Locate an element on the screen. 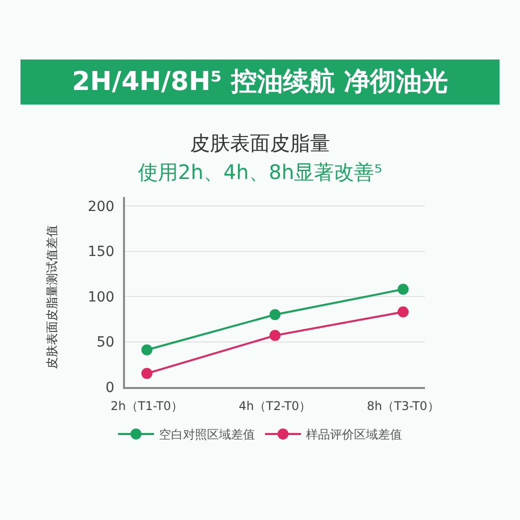 The width and height of the screenshot is (520, 520). legend-label: 空白对照区域差值 is located at coordinates (207, 435).